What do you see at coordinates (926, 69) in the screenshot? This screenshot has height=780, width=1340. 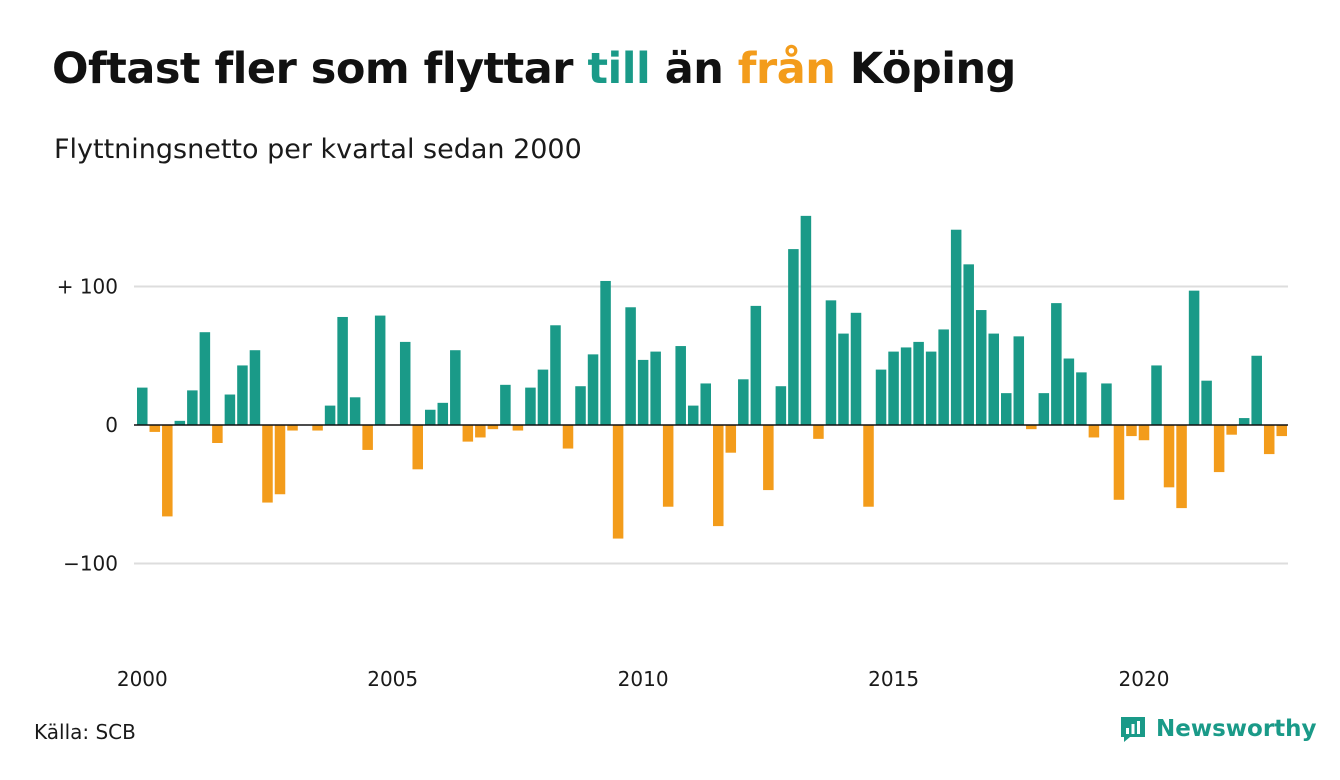 I see `title-part-3: Köping` at bounding box center [926, 69].